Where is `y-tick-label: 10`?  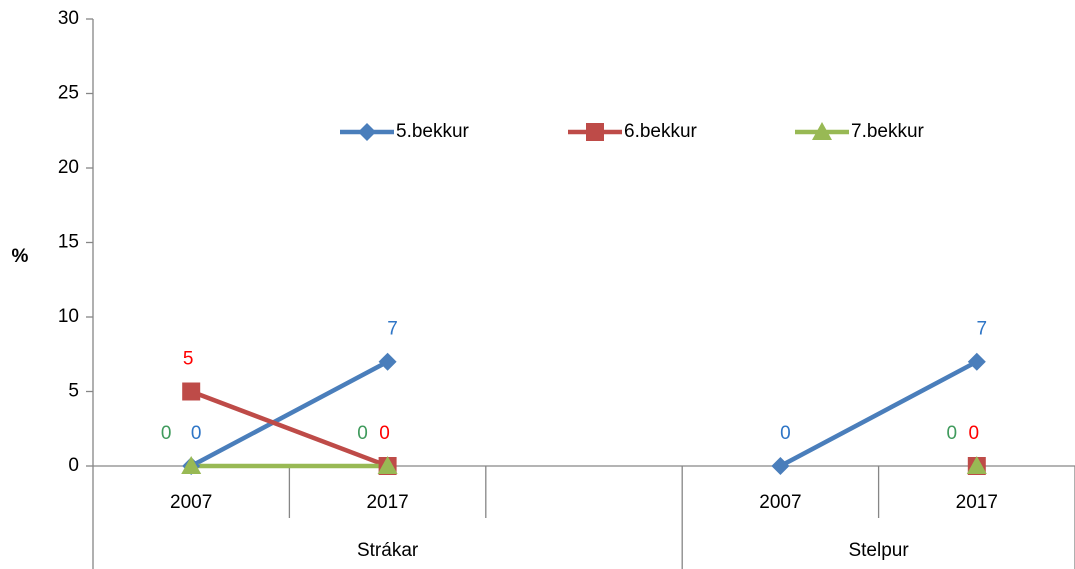
y-tick-label: 10 is located at coordinates (68, 316).